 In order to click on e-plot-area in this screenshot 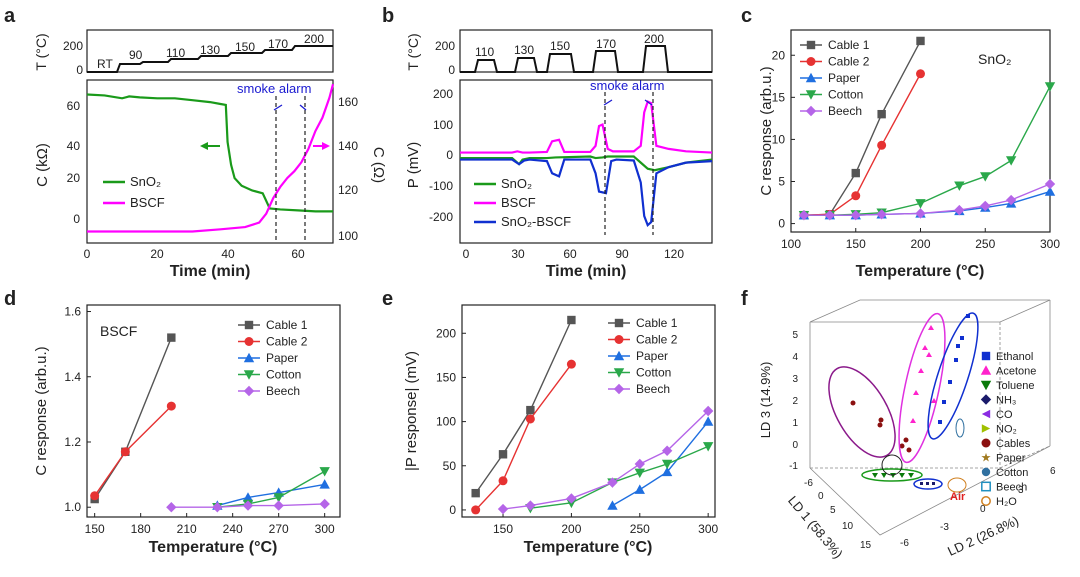, I will do `click(592, 415)`.